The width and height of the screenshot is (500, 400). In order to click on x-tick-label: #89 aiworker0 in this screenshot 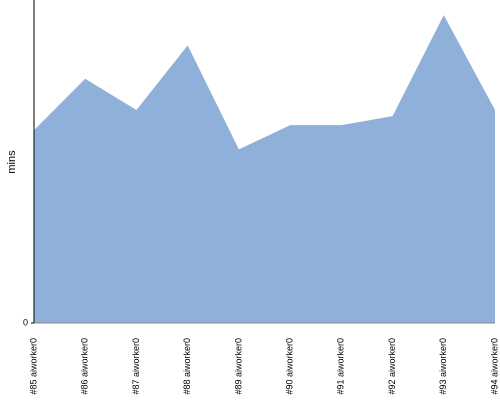, I will do `click(238, 366)`.